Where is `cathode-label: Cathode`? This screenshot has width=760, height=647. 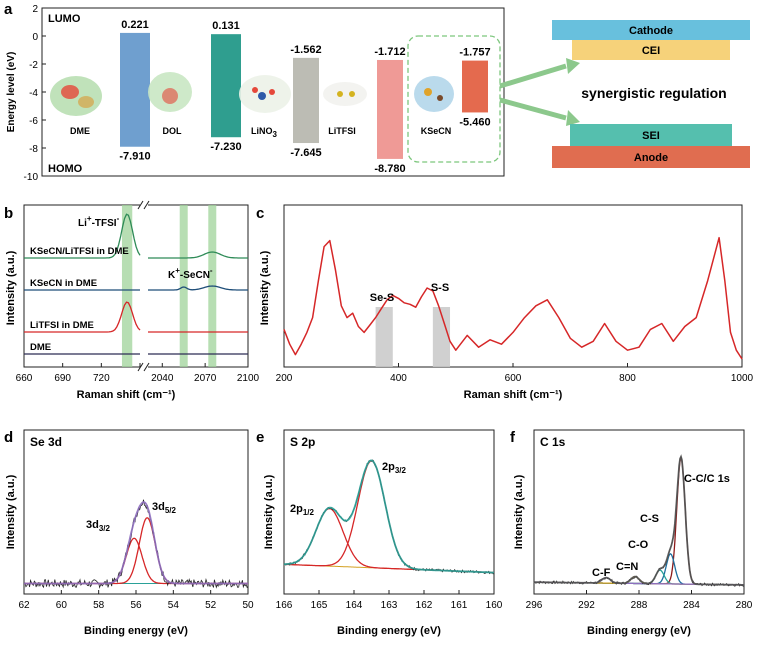
cathode-label: Cathode is located at coordinates (651, 31).